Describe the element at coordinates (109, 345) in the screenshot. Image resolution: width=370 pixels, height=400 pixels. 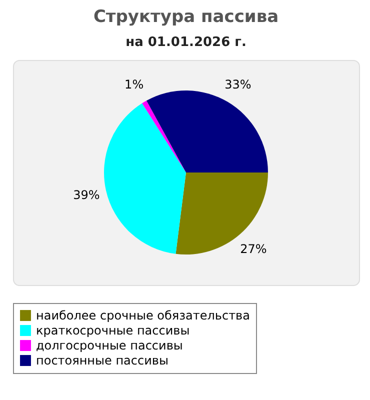
I see `legend-label: долгосрочные пассивы` at that location.